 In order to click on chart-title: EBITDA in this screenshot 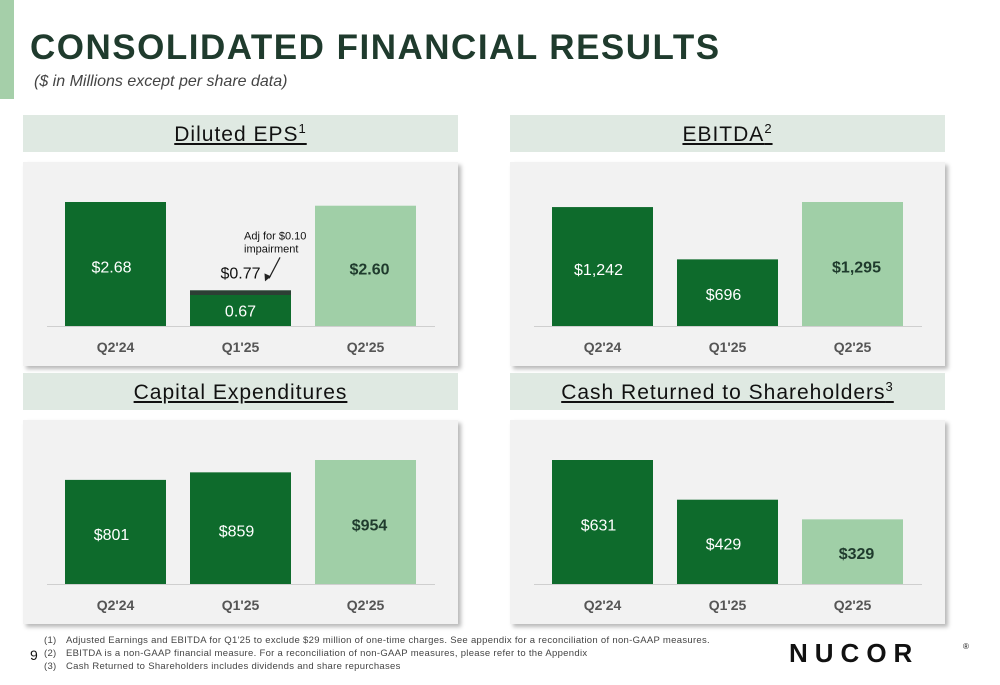, I will do `click(723, 134)`.